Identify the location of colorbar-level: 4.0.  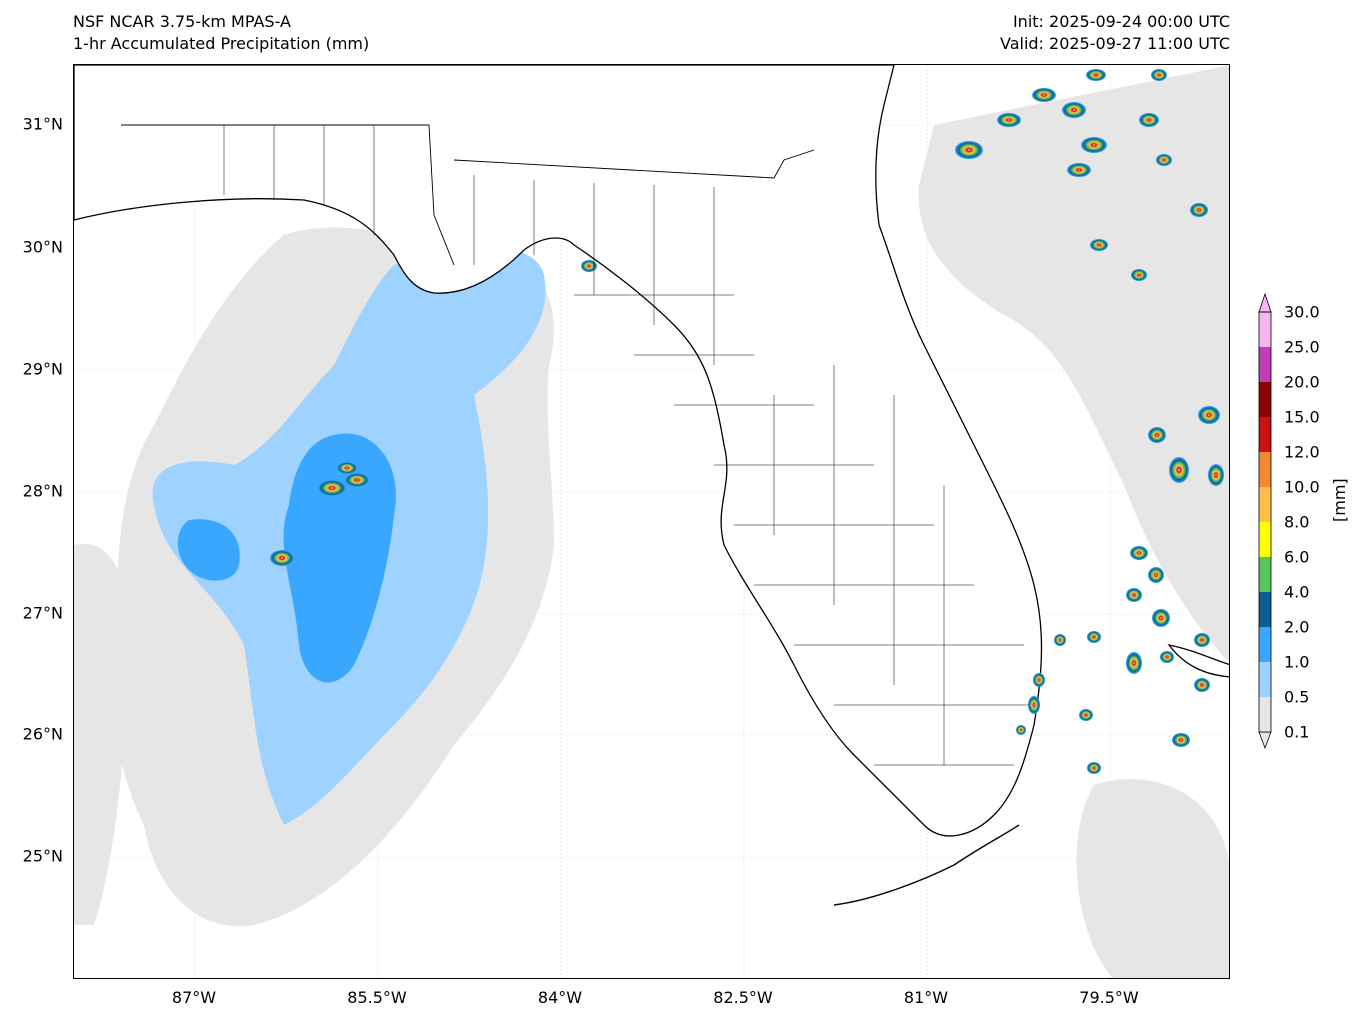
(1297, 592).